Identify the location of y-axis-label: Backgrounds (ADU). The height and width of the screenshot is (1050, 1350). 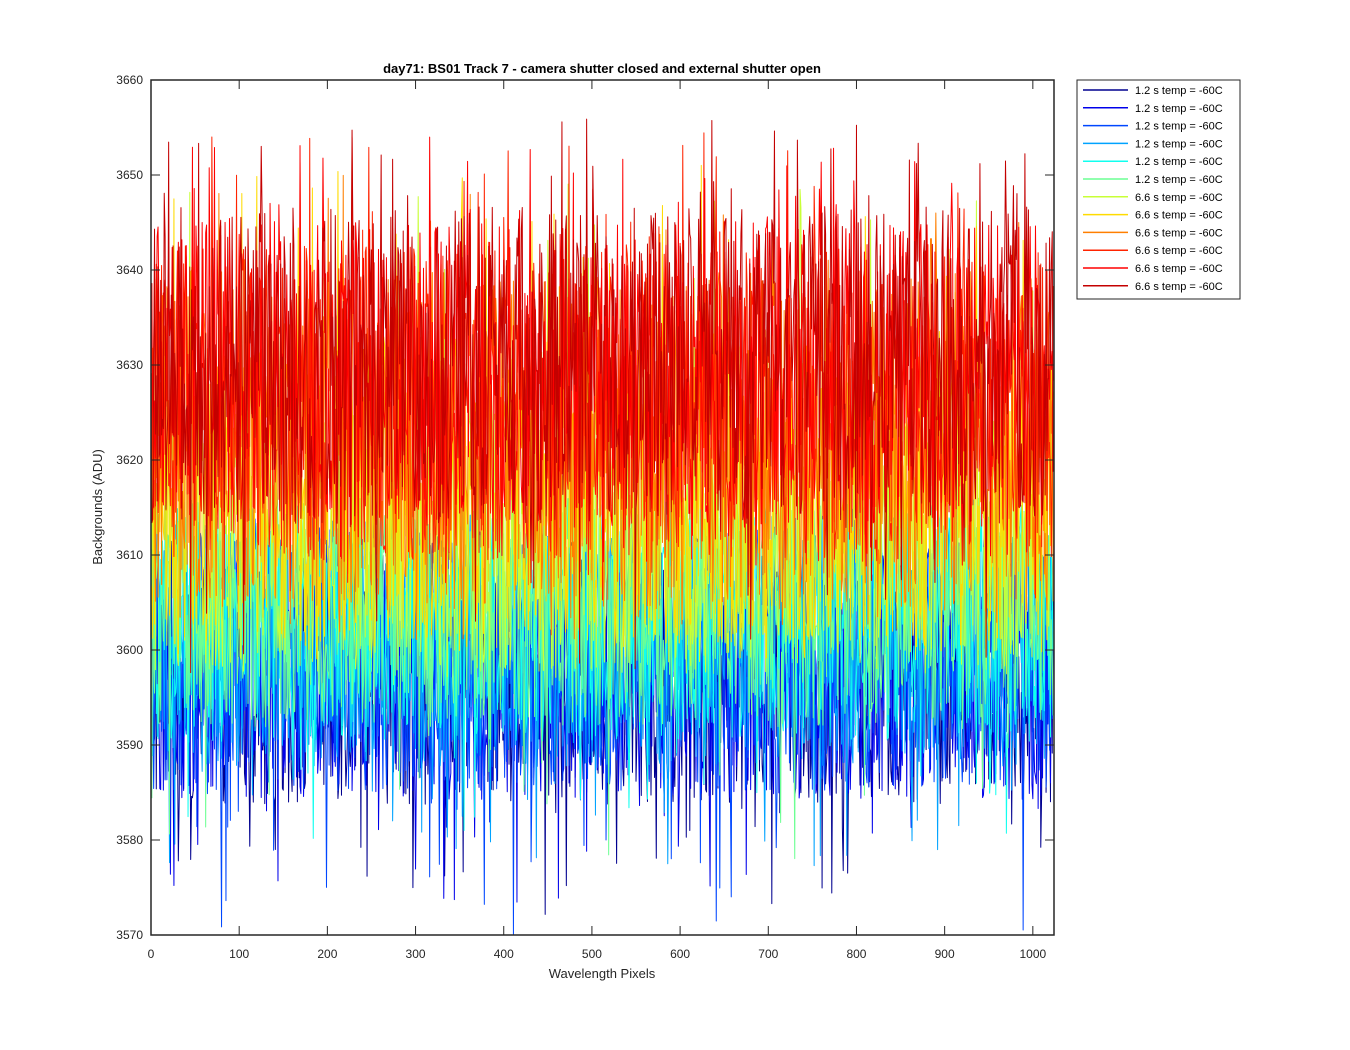
(97, 507).